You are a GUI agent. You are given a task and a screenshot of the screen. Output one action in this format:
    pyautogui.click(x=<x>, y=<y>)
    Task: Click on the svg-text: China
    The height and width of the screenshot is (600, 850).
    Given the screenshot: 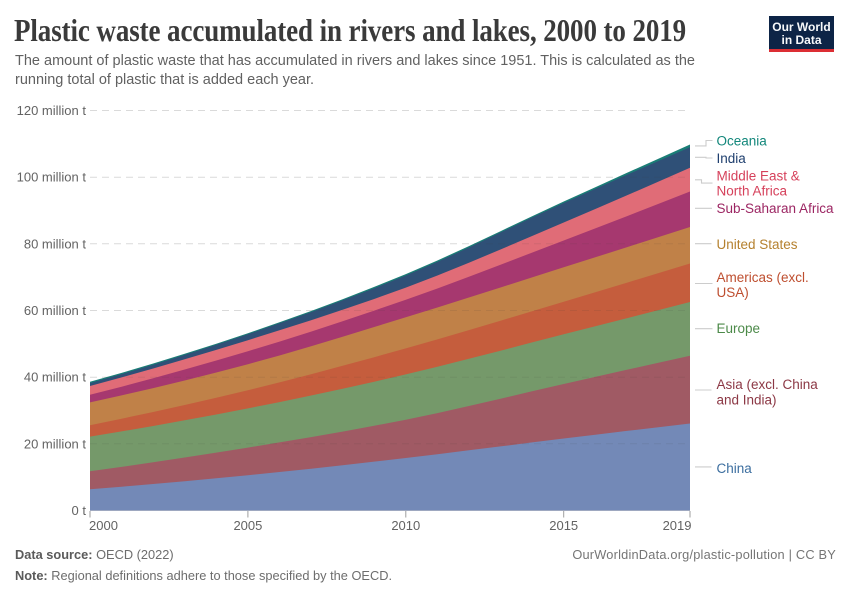 What is the action you would take?
    pyautogui.click(x=735, y=468)
    